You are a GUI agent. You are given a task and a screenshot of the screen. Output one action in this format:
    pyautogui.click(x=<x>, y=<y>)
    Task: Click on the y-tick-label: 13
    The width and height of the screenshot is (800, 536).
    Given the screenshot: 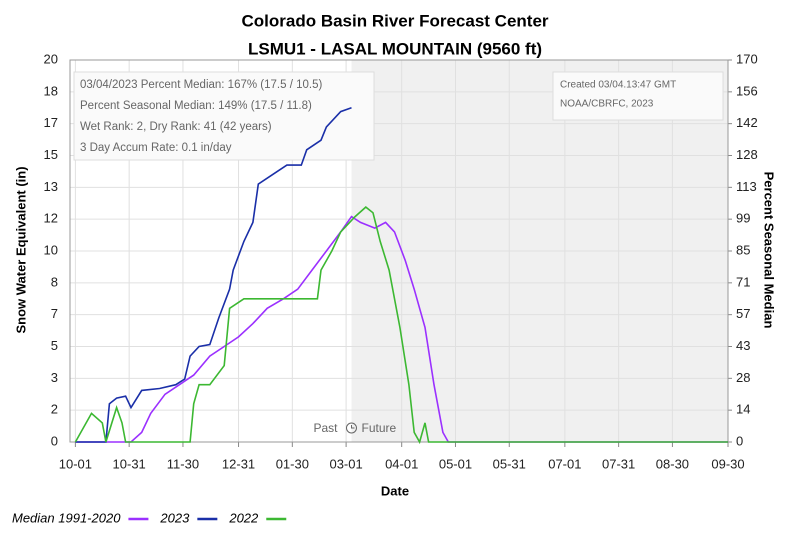 What is the action you would take?
    pyautogui.click(x=51, y=186)
    